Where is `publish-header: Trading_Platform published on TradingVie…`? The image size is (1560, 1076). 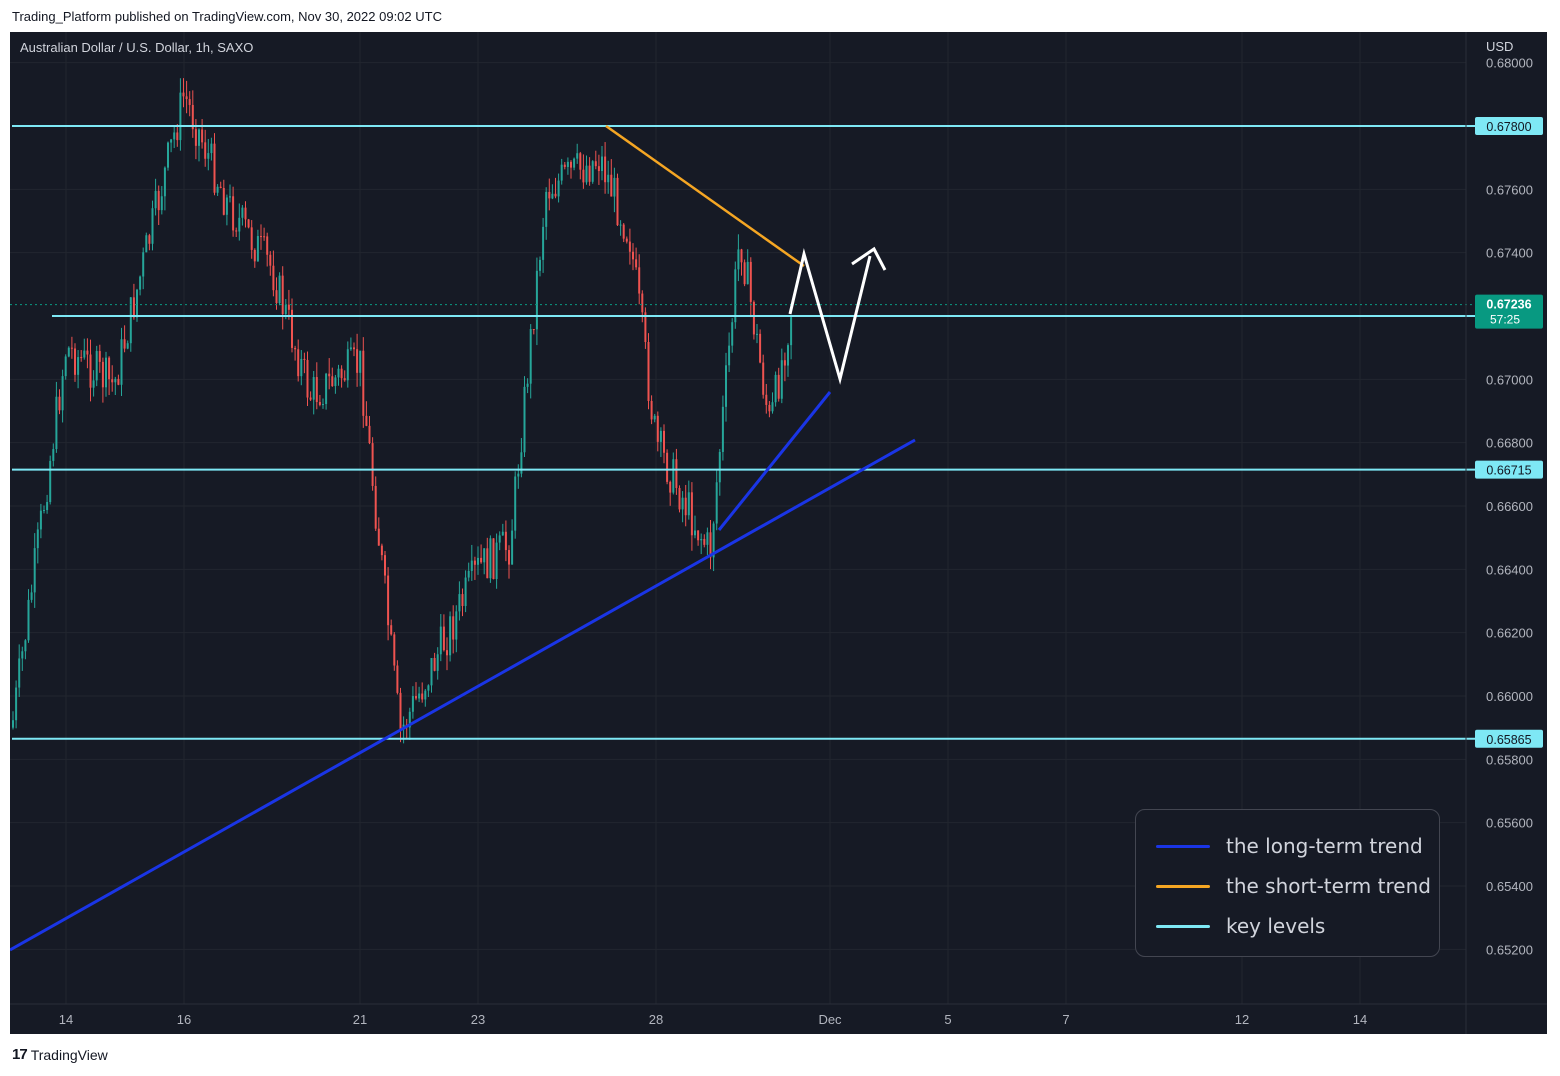 publish-header: Trading_Platform published on TradingVie… is located at coordinates (780, 16).